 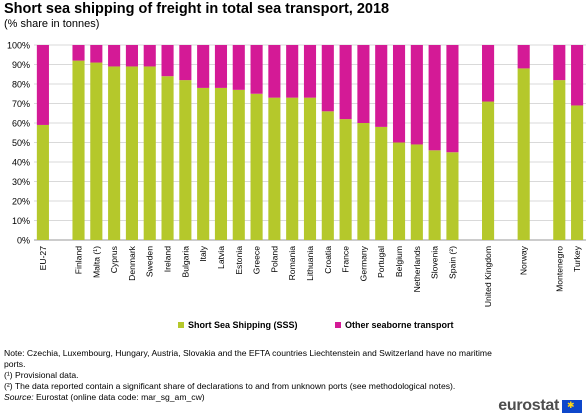 I want to click on eurostat-logo-text: eurostat, so click(x=528, y=405).